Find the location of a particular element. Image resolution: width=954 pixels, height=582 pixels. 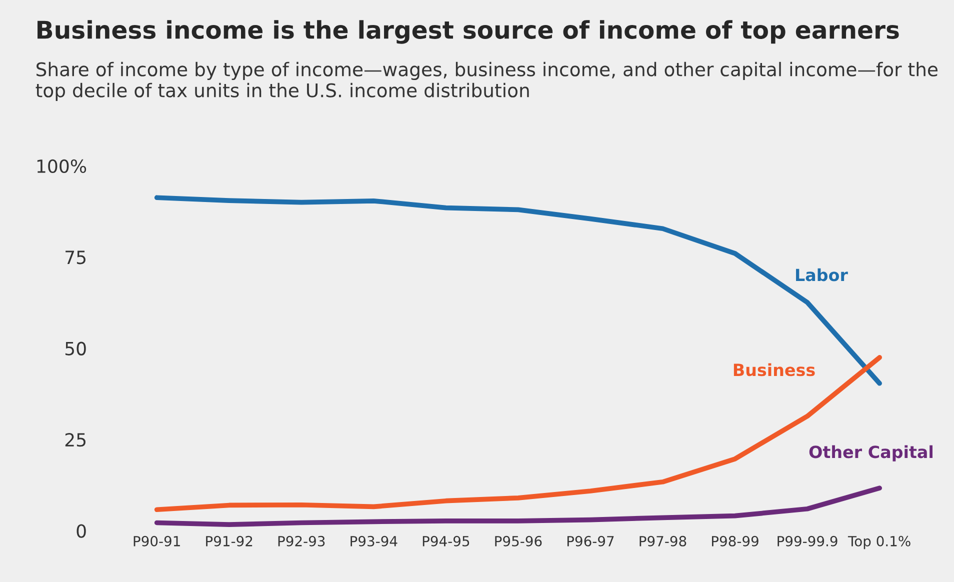

y-tick-label: 50 is located at coordinates (75, 349).